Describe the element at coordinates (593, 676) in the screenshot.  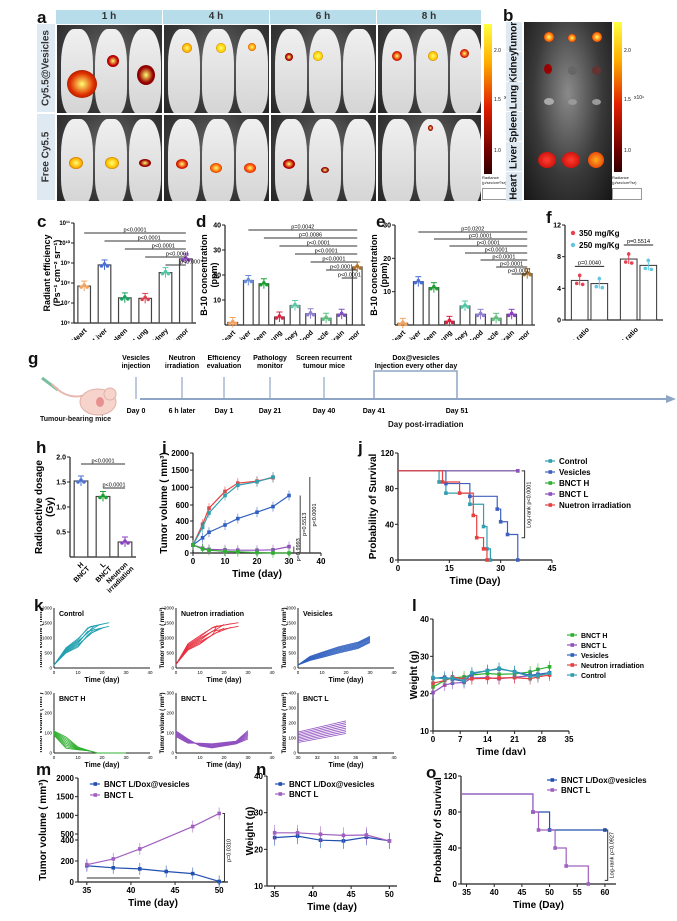
I see `legend-label: Control` at that location.